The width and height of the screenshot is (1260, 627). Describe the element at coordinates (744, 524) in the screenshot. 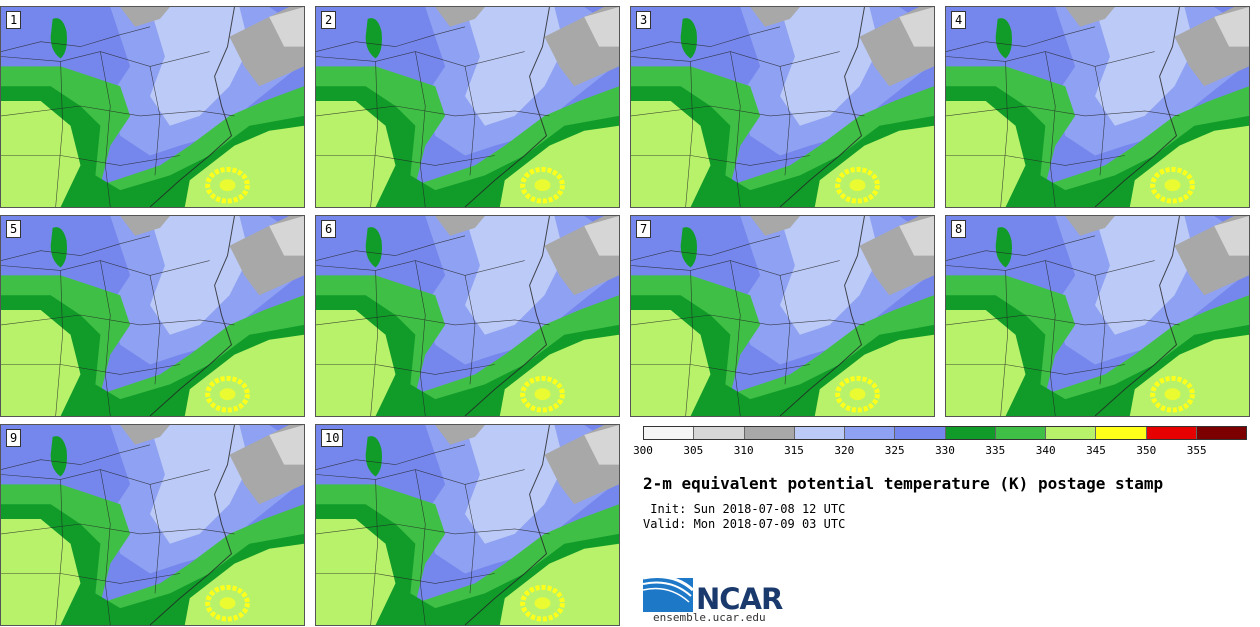

I see `valid-time: Valid: Mon 2018-07-09 03 UTC` at that location.